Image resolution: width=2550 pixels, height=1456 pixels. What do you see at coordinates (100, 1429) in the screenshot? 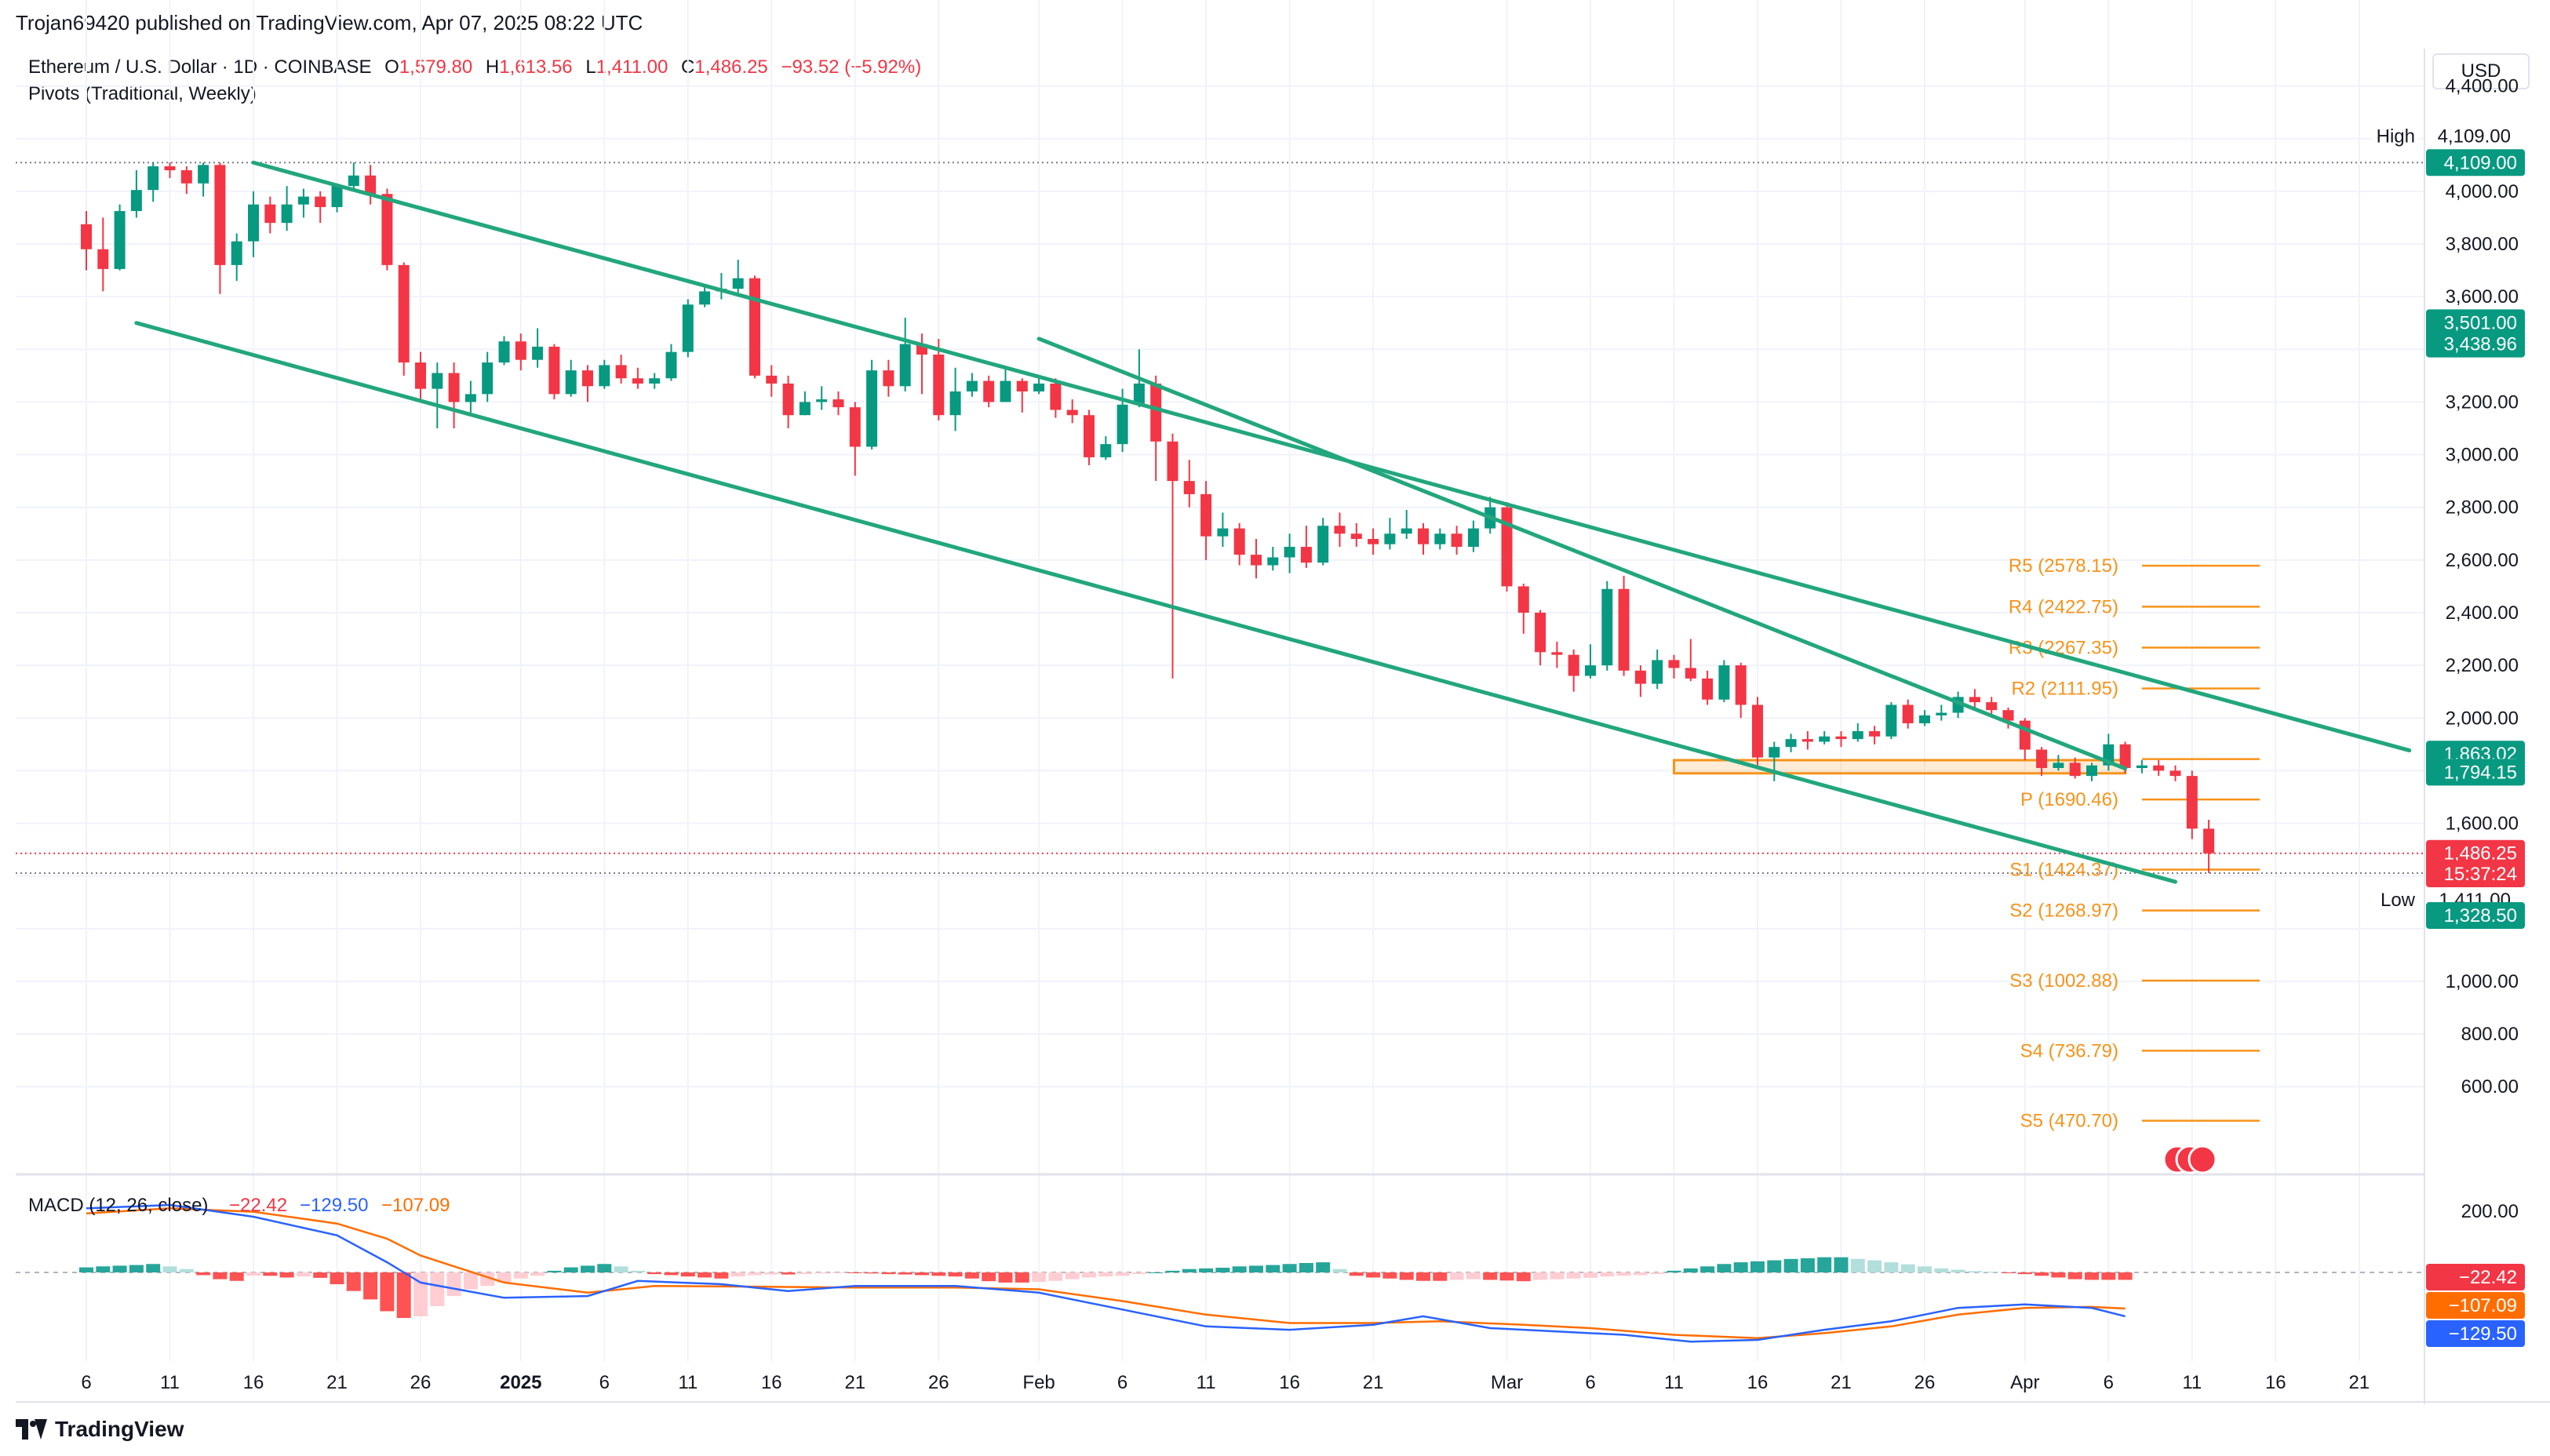
I see `tradingview-logo: TradingView` at bounding box center [100, 1429].